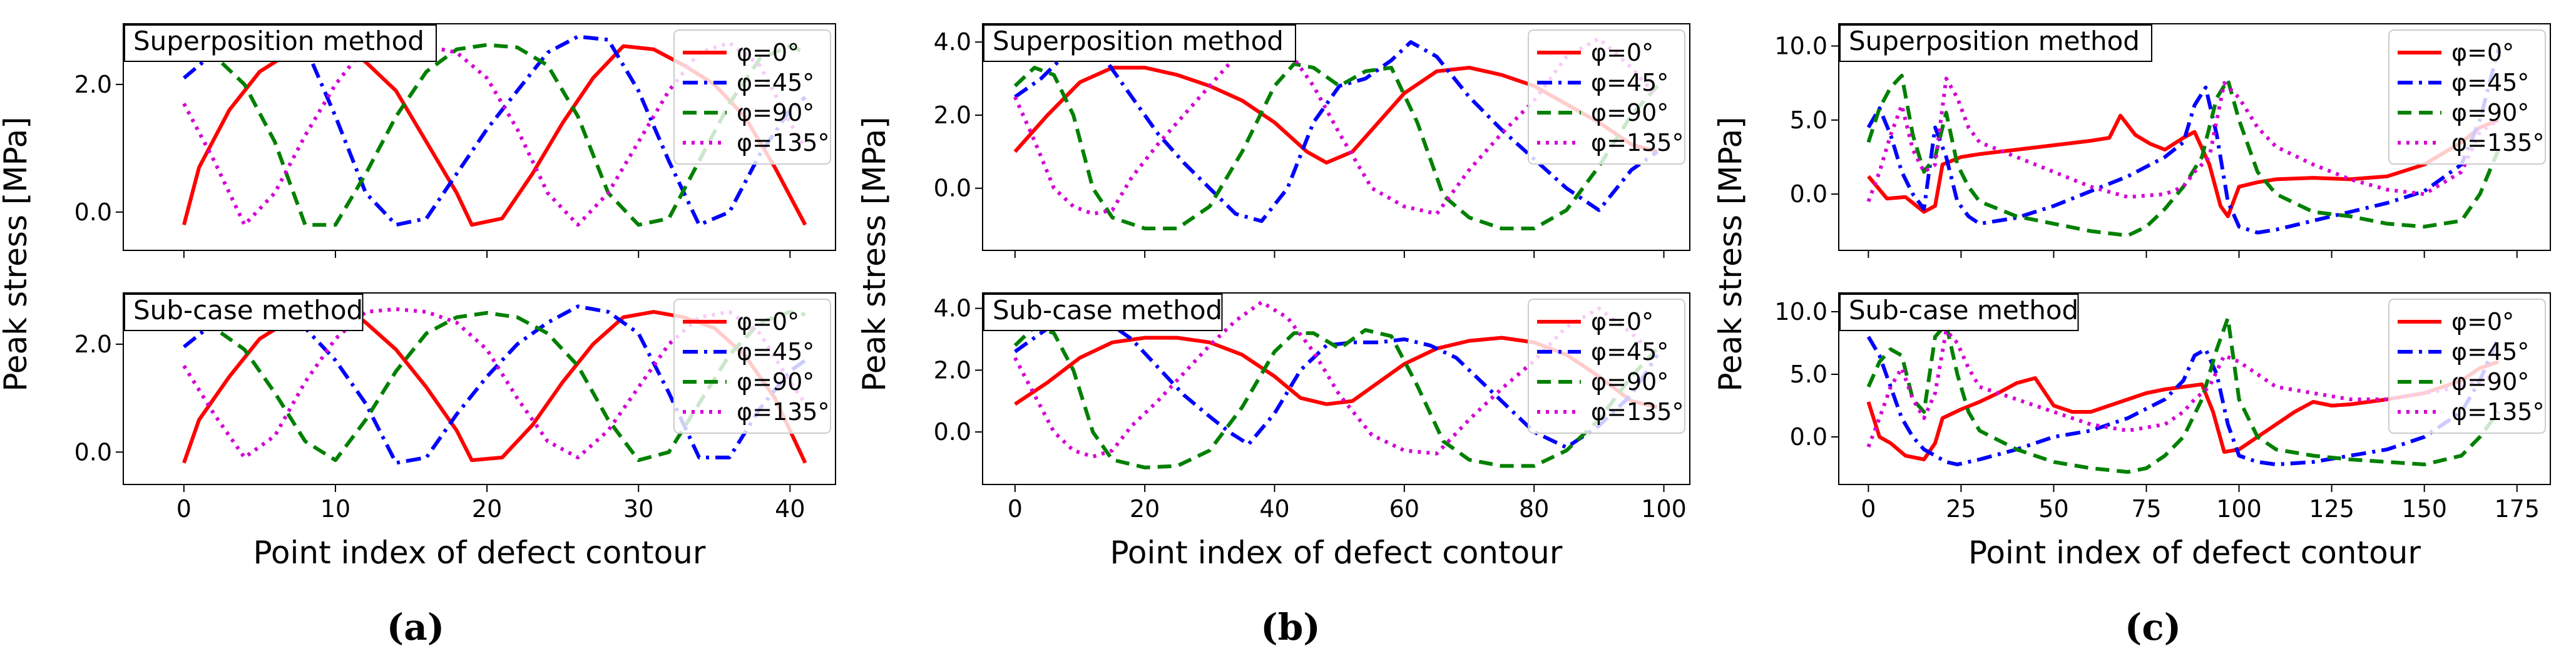 Image resolution: width=2576 pixels, height=666 pixels. I want to click on y-tick-label: 4.0, so click(953, 308).